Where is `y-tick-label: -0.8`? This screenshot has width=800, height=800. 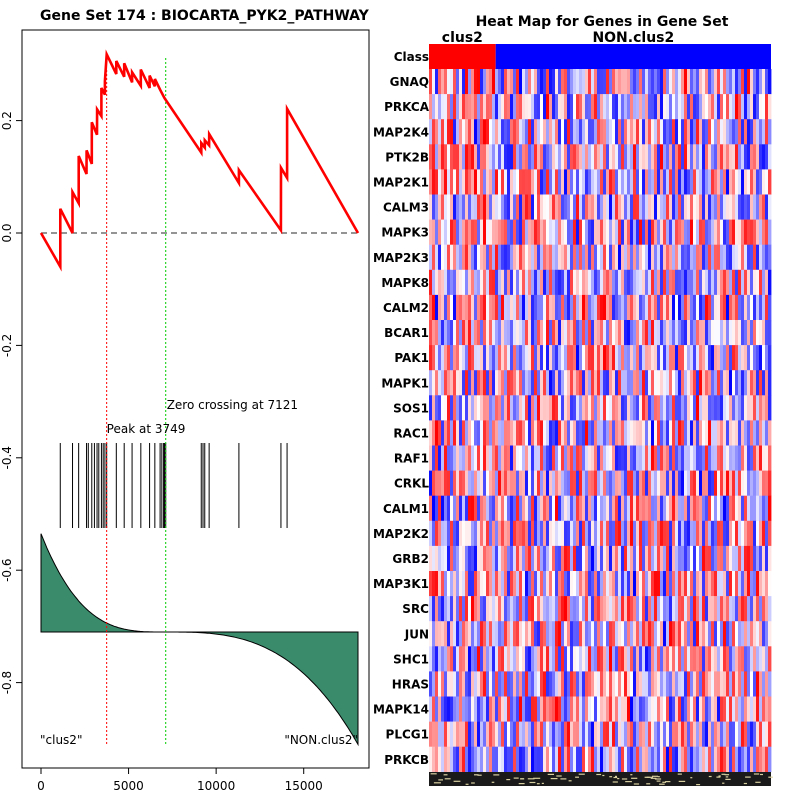
y-tick-label: -0.8 is located at coordinates (7, 682).